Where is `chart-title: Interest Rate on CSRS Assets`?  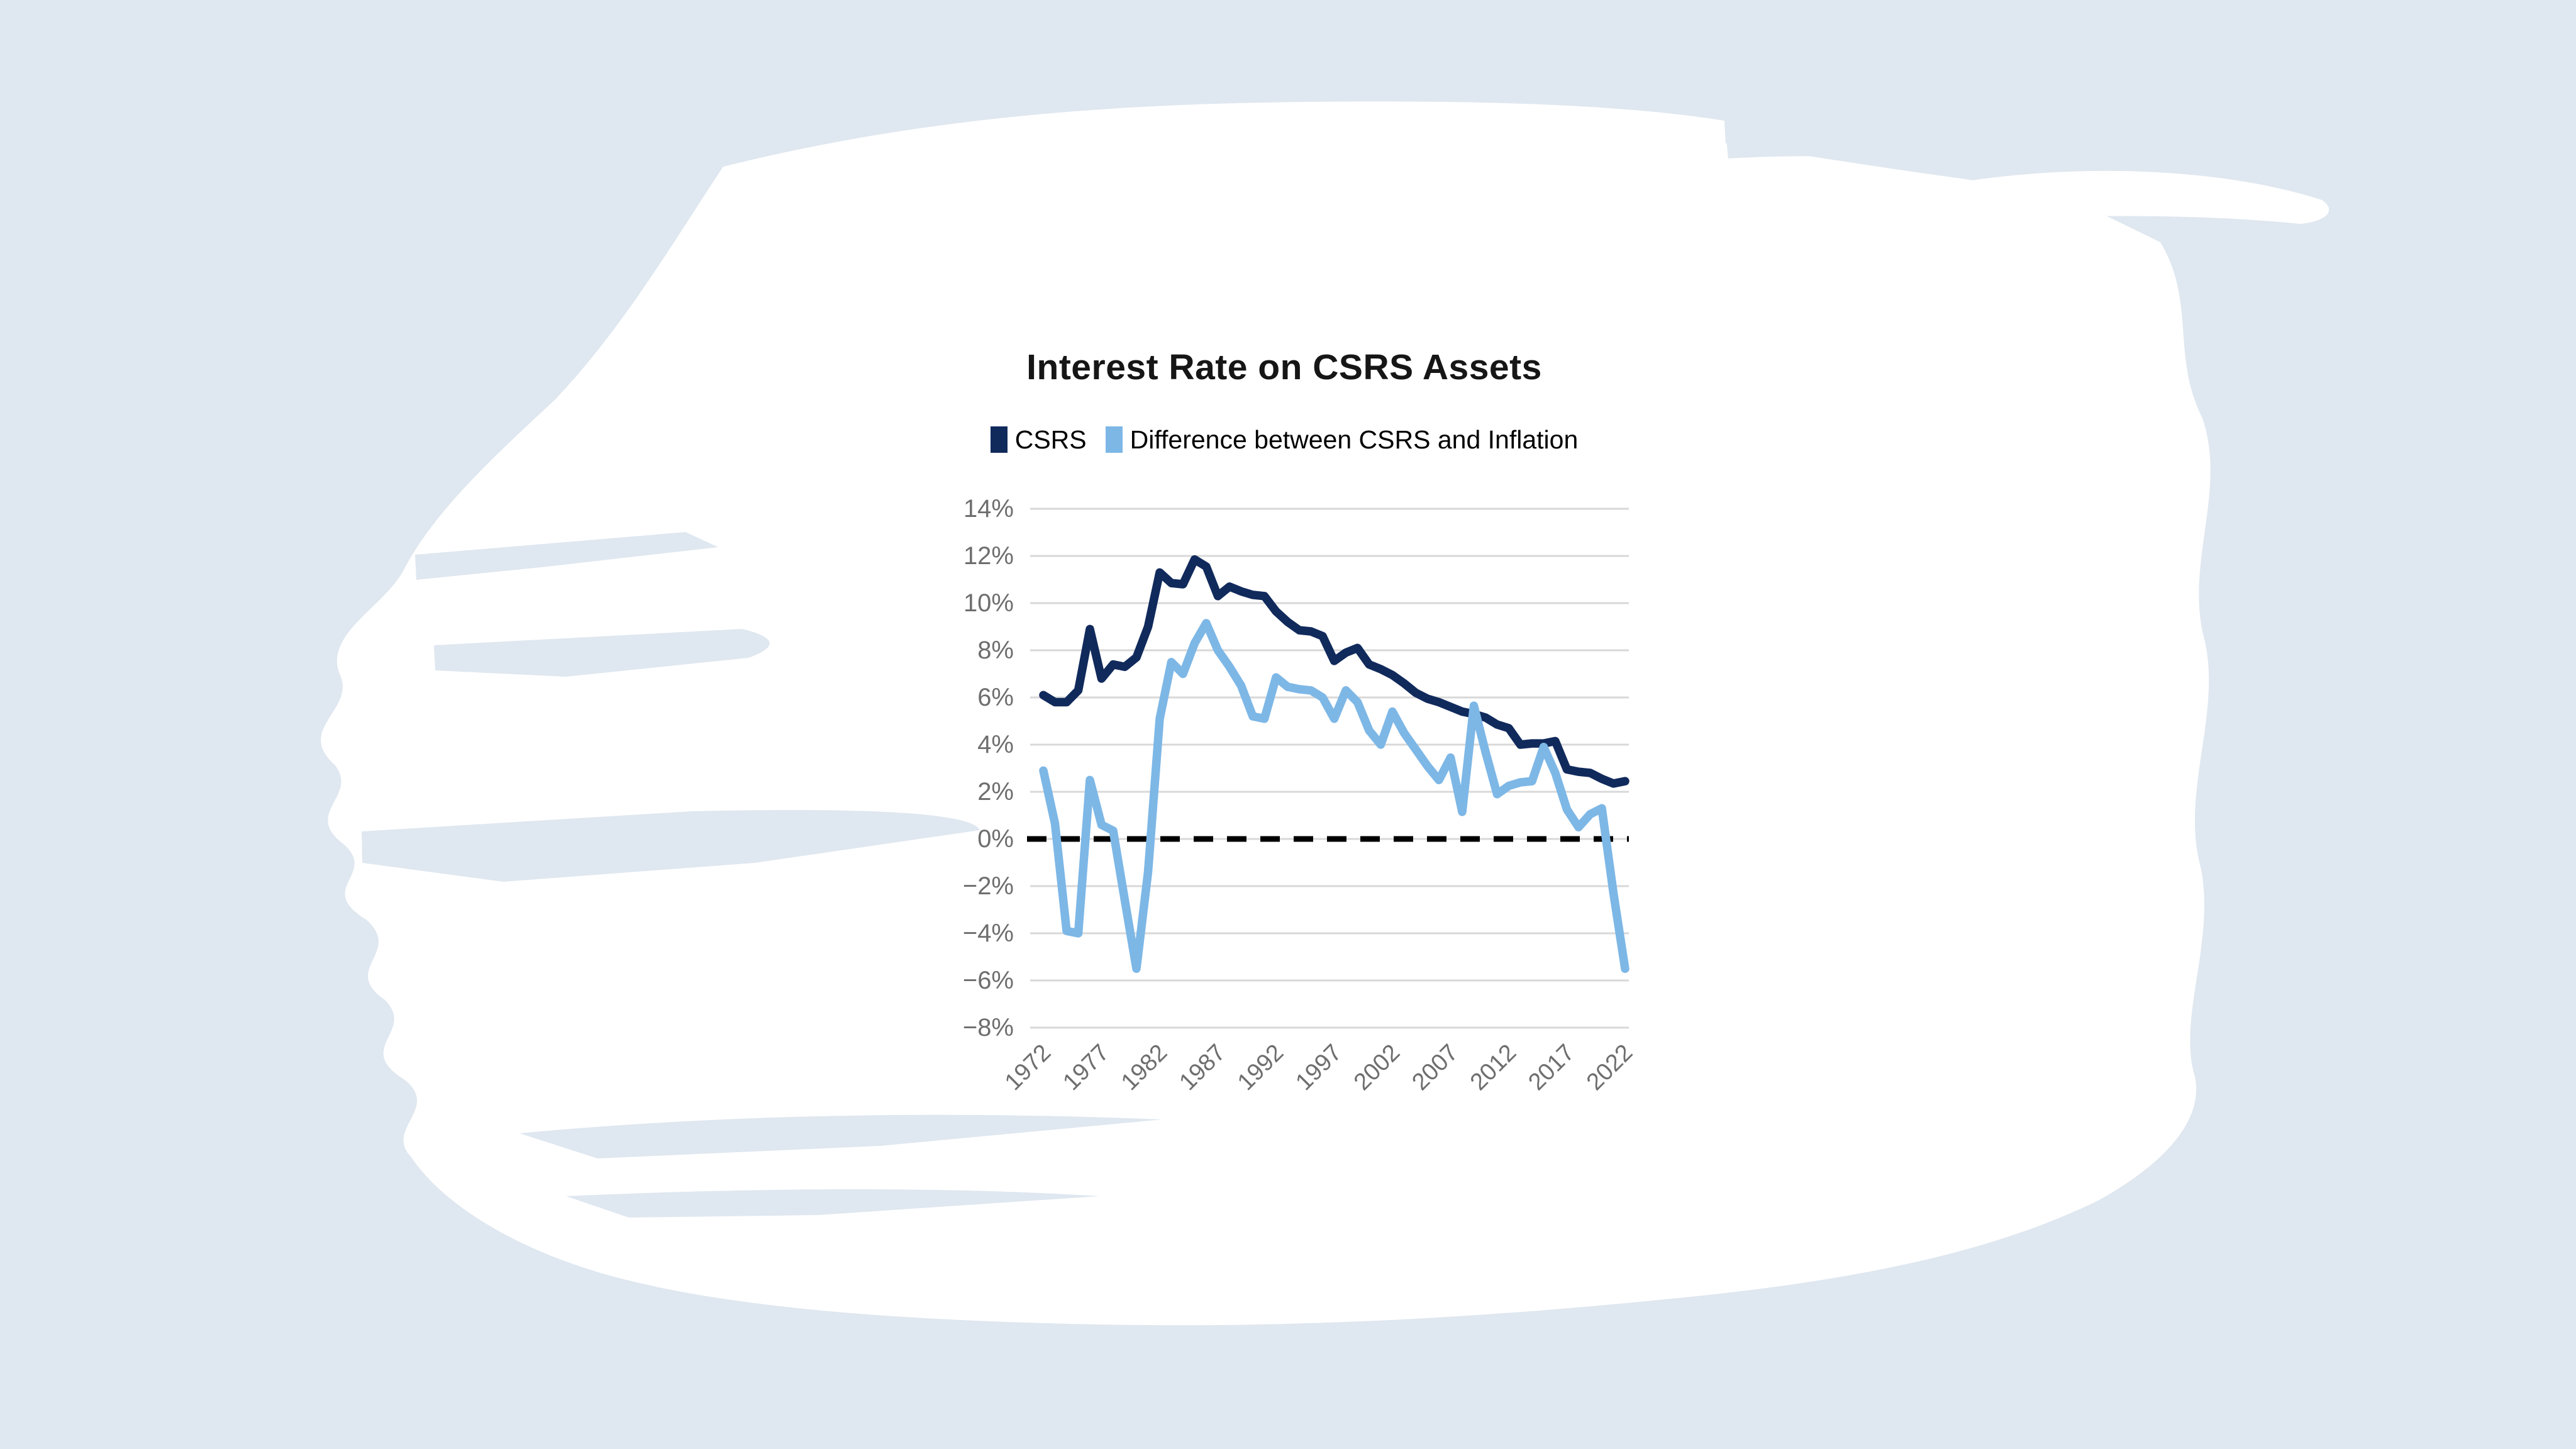
chart-title: Interest Rate on CSRS Assets is located at coordinates (1284, 367).